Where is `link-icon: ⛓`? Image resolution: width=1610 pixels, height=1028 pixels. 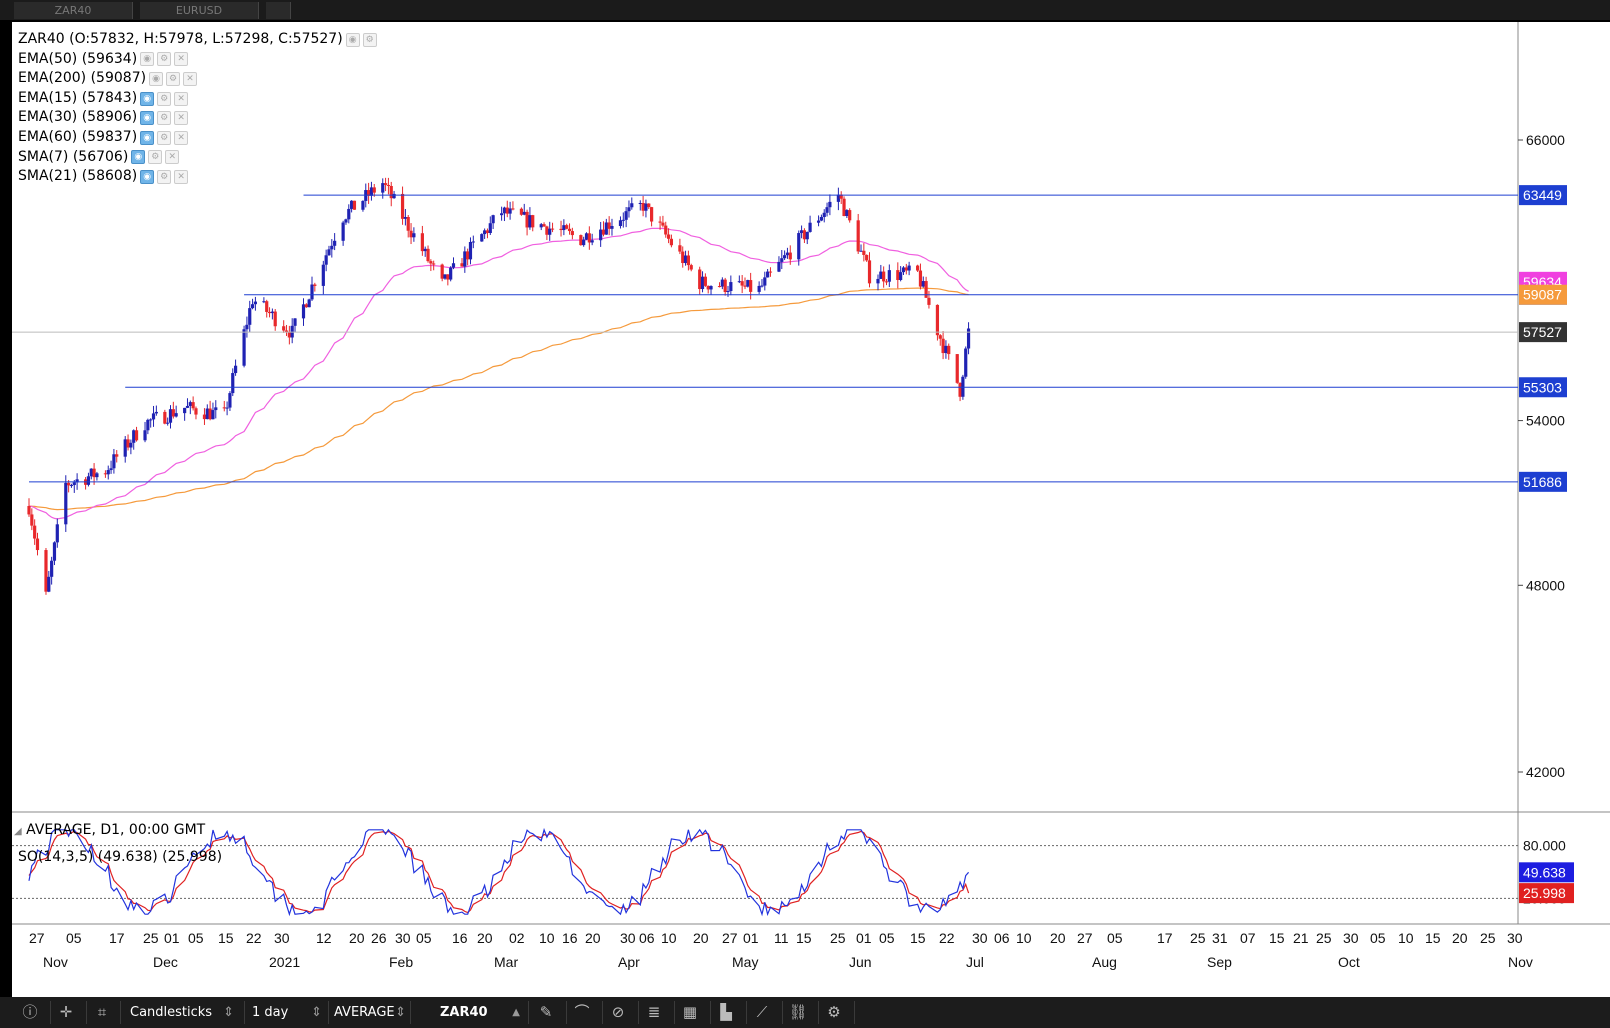 link-icon: ⛓ is located at coordinates (798, 1012).